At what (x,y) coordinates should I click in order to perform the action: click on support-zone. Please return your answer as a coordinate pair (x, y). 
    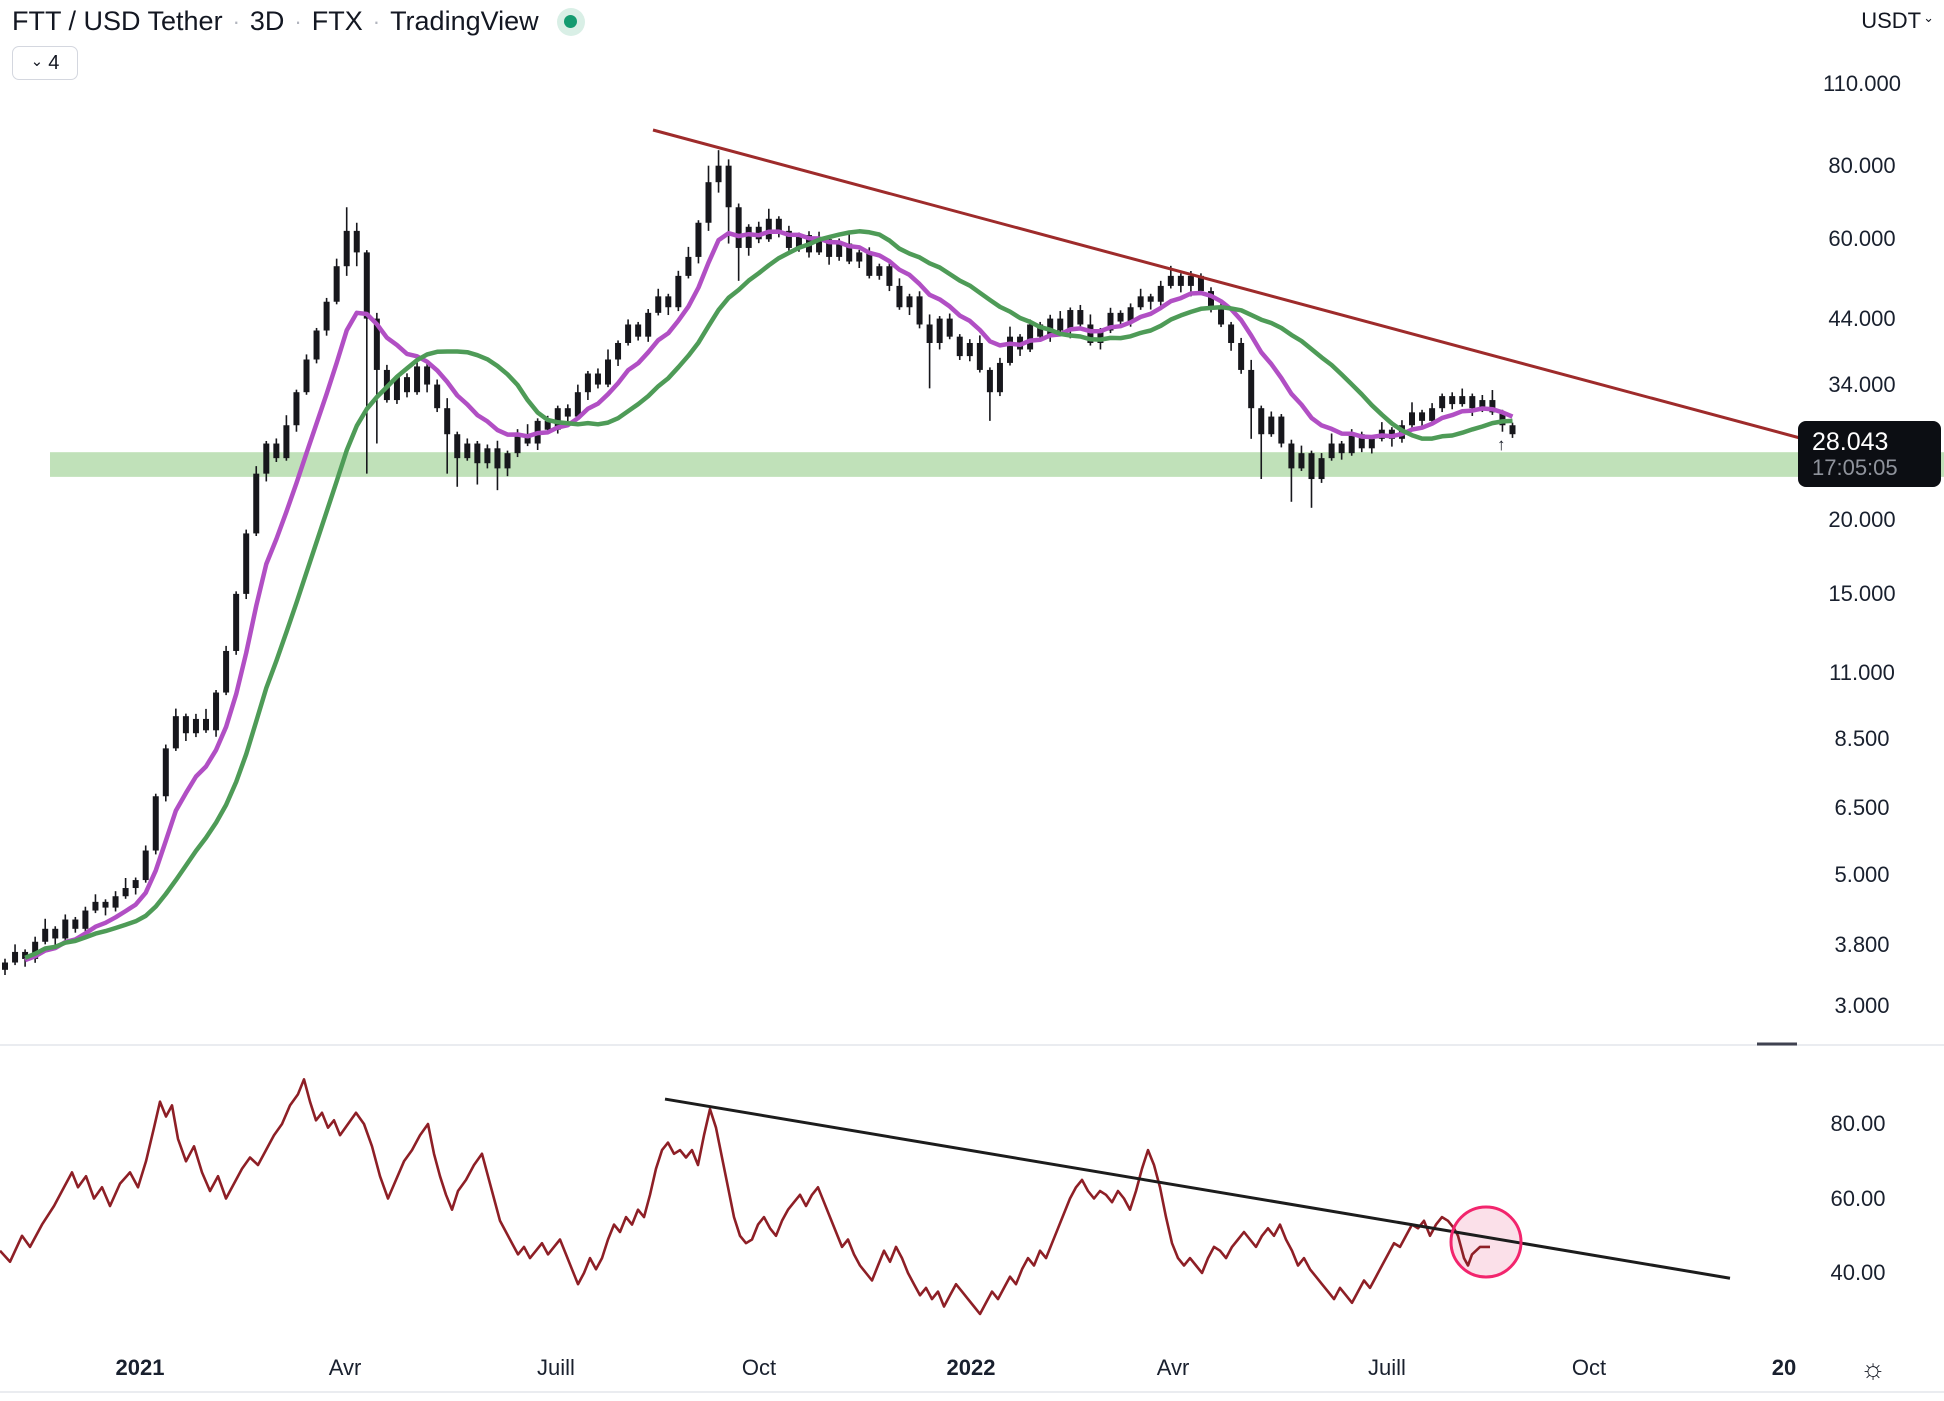
    Looking at the image, I should click on (997, 464).